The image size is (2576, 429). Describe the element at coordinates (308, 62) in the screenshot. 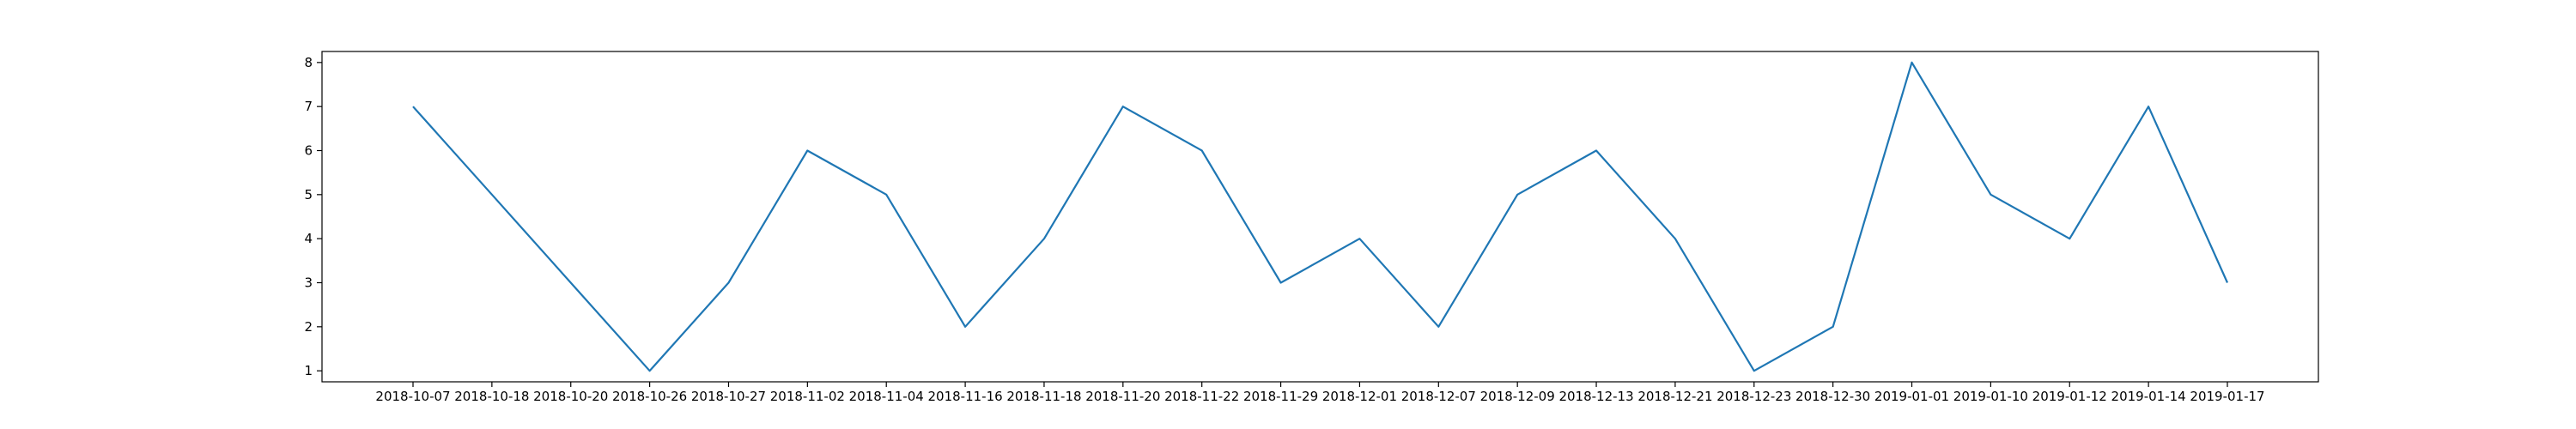

I see `y-tick-label: 8` at that location.